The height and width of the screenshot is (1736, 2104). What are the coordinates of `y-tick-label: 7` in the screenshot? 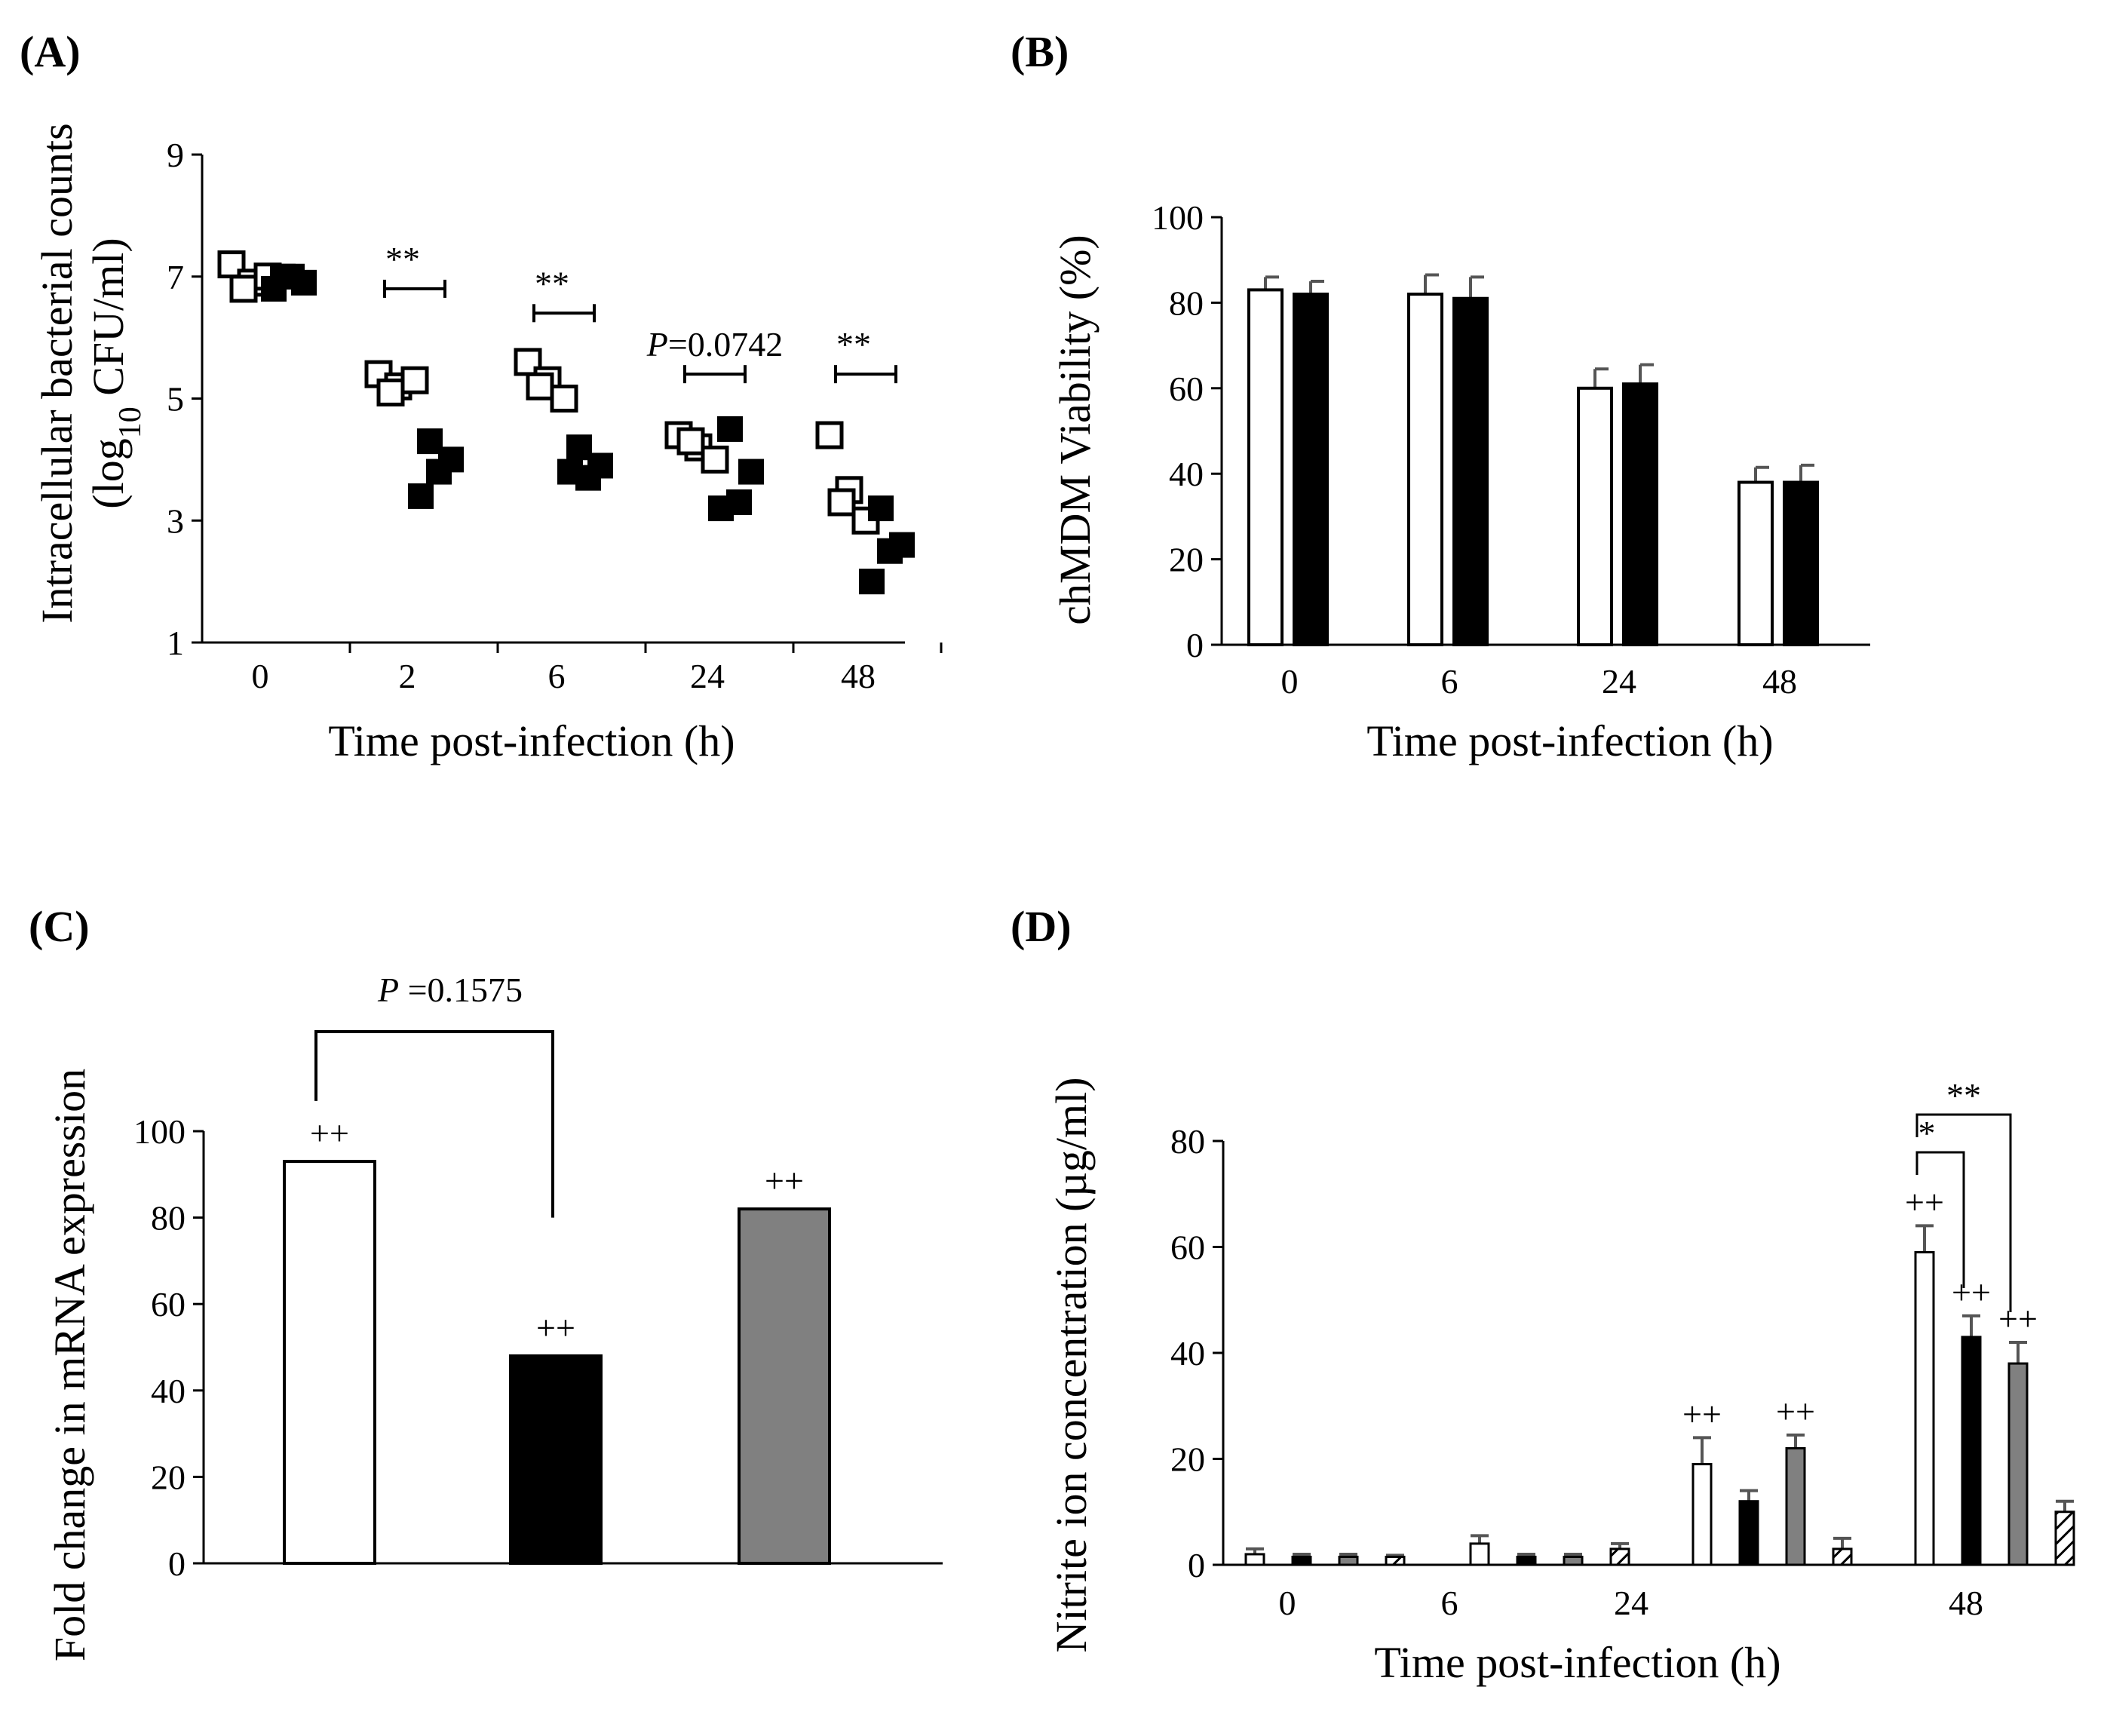 It's located at (175, 277).